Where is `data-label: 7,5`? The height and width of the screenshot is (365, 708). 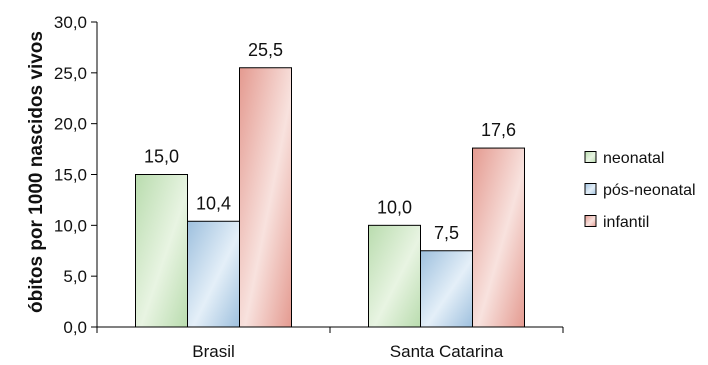 data-label: 7,5 is located at coordinates (446, 233).